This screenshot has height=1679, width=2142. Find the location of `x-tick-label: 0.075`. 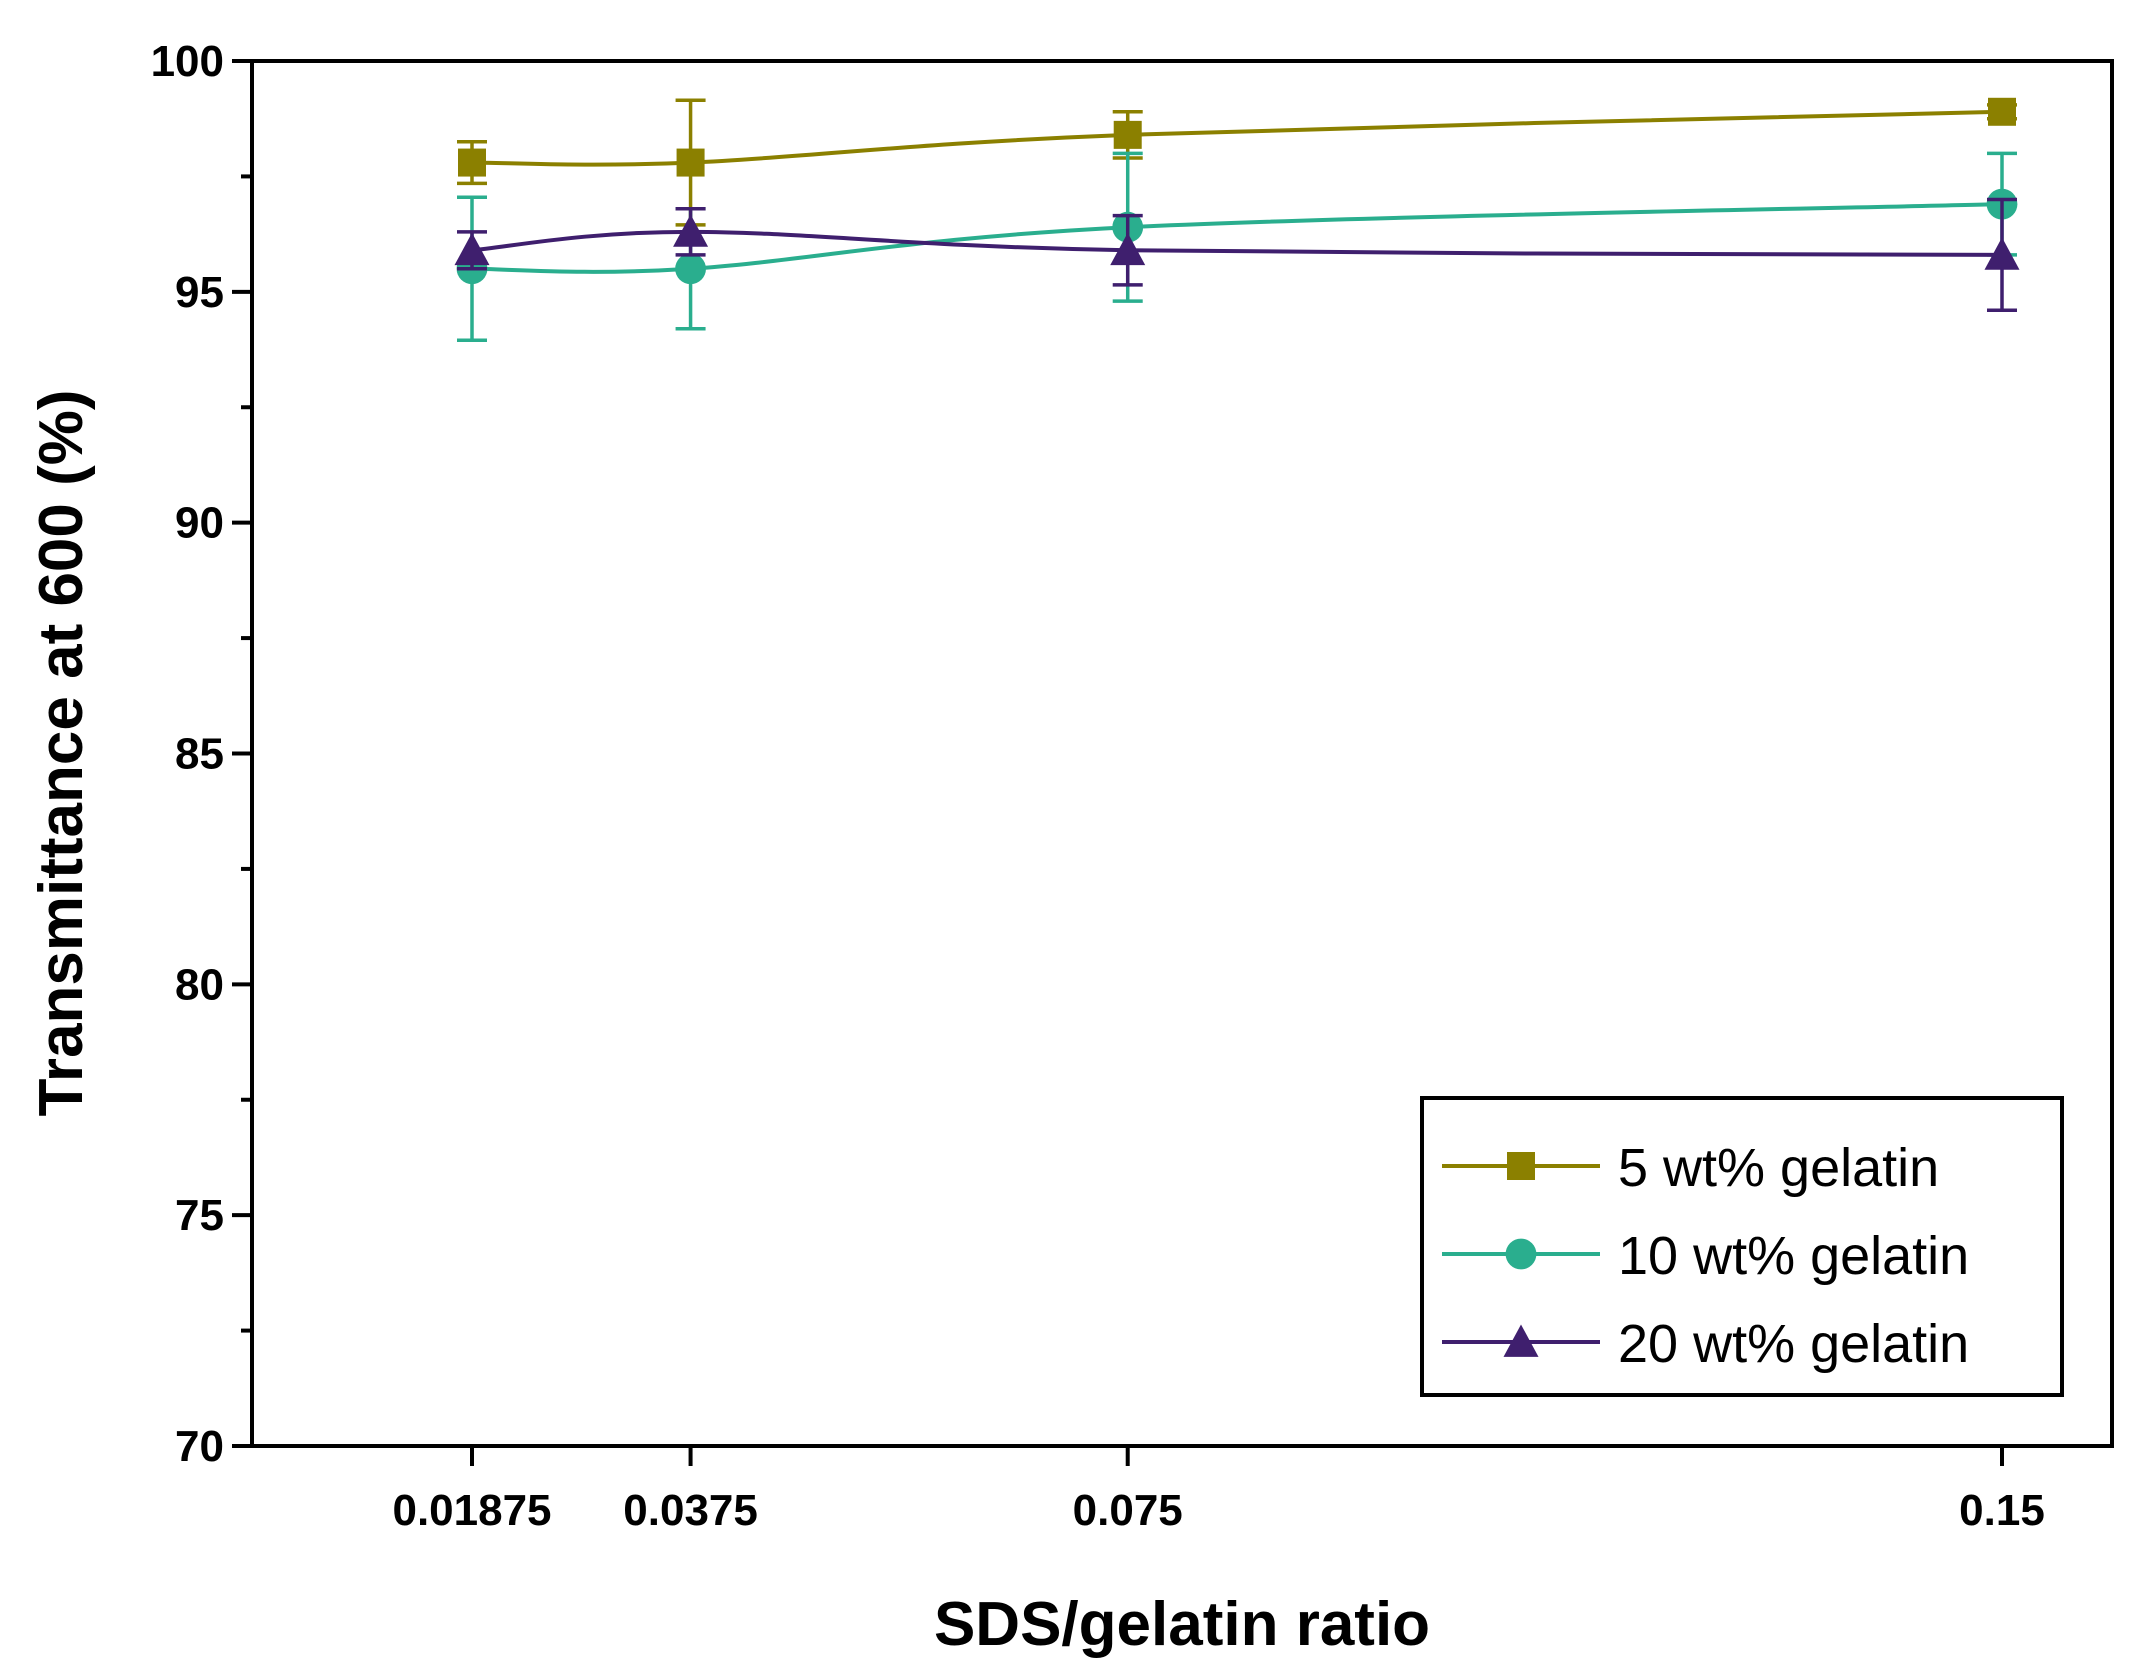

x-tick-label: 0.075 is located at coordinates (1128, 1510).